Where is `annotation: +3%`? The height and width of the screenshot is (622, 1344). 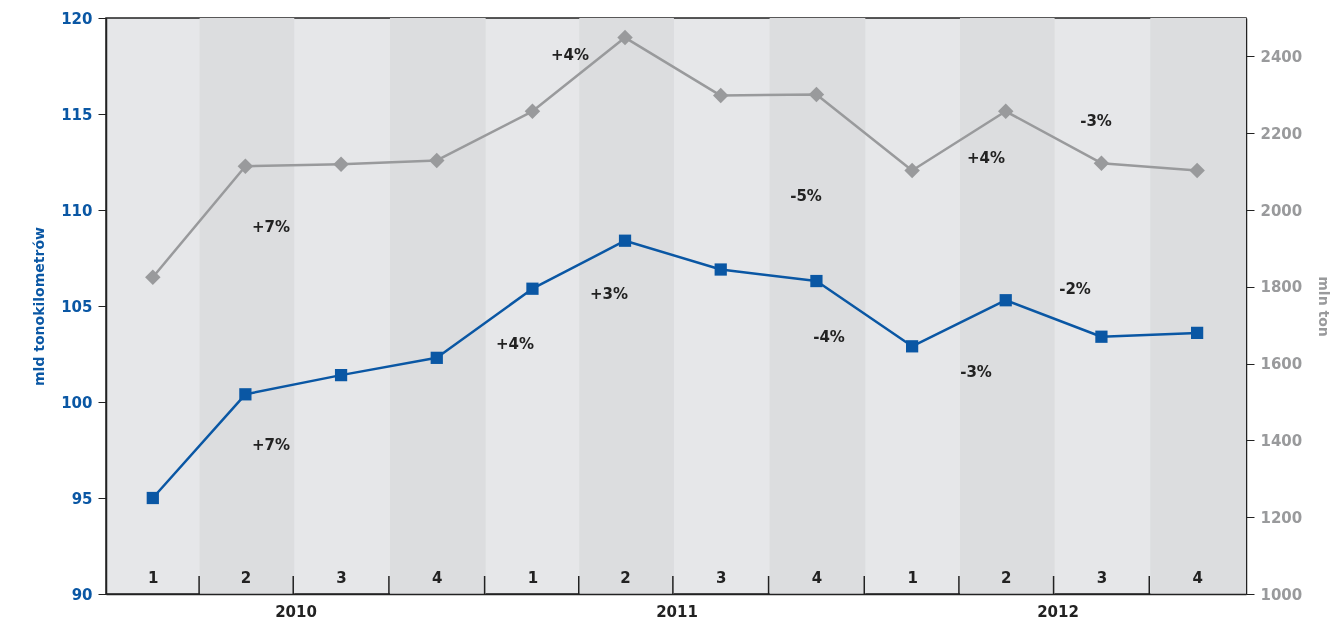 annotation: +3% is located at coordinates (609, 294).